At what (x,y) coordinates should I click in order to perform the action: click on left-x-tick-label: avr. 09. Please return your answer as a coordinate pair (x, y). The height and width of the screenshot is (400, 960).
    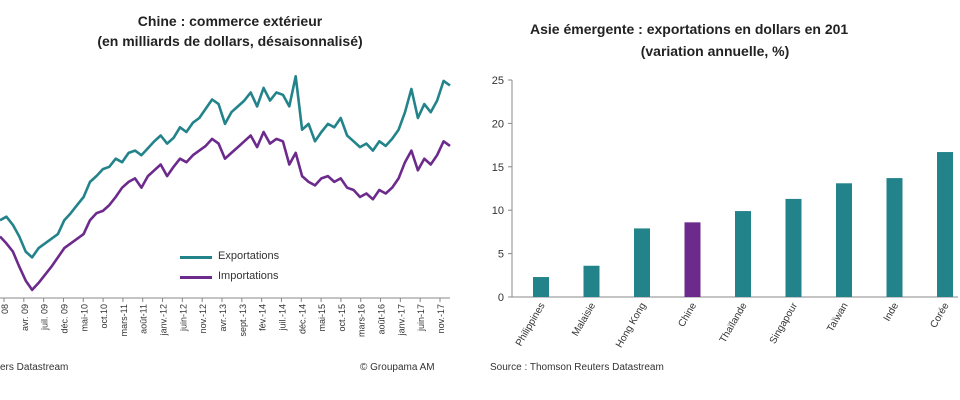
    Looking at the image, I should click on (25, 317).